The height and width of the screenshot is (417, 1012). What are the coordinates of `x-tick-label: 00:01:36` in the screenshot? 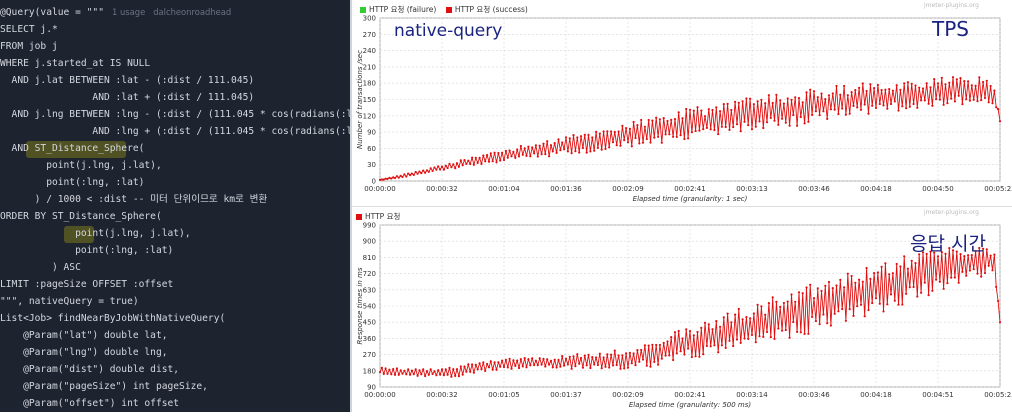 It's located at (566, 189).